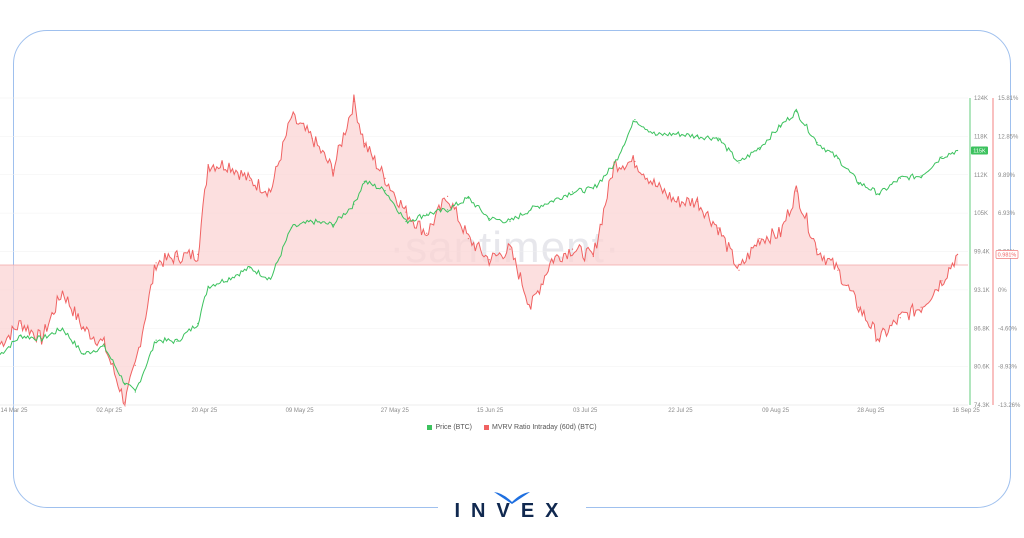 Image resolution: width=1024 pixels, height=538 pixels. Describe the element at coordinates (512, 498) in the screenshot. I see `logo-wing-icon` at that location.